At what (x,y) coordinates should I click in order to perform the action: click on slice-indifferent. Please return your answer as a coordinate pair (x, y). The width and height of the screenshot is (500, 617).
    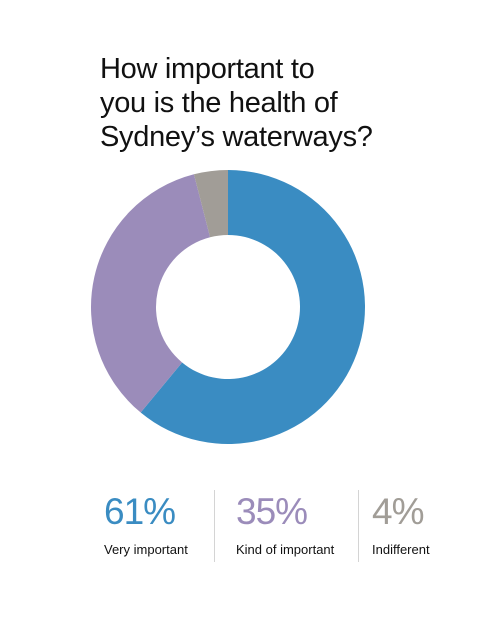
    Looking at the image, I should click on (210, 204).